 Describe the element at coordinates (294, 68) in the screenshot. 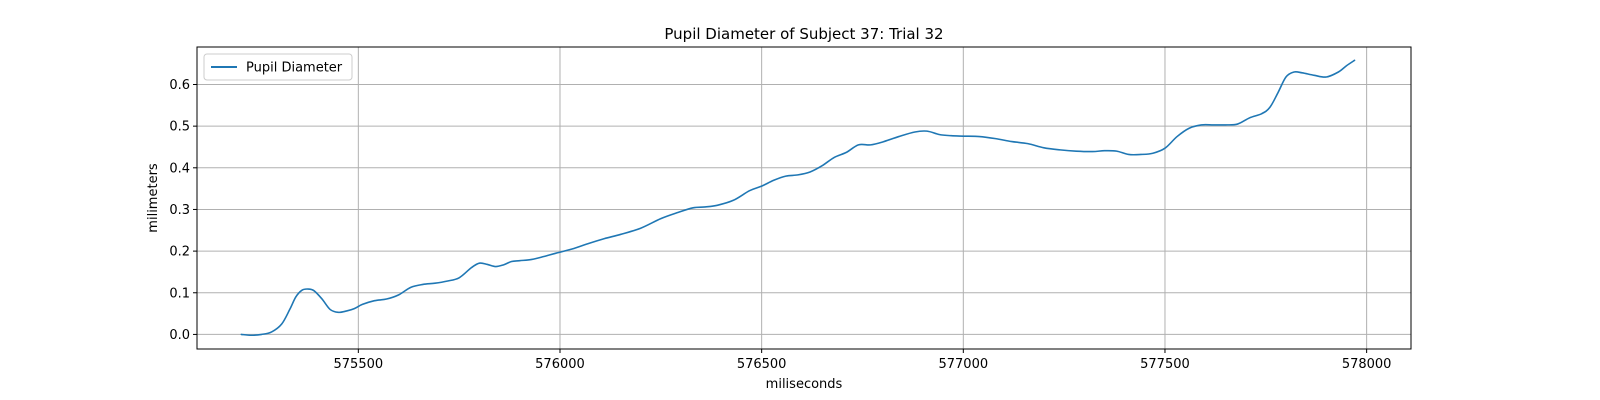

I see `legend-label: Pupil Diameter` at that location.